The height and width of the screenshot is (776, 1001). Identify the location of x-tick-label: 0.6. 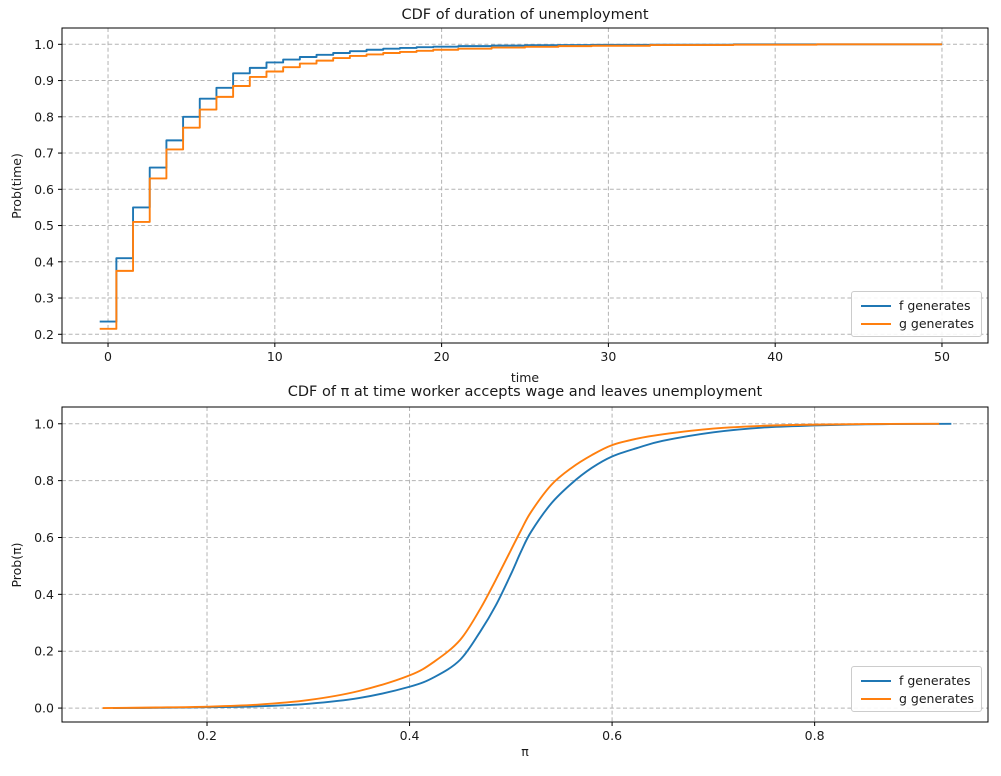
(612, 735).